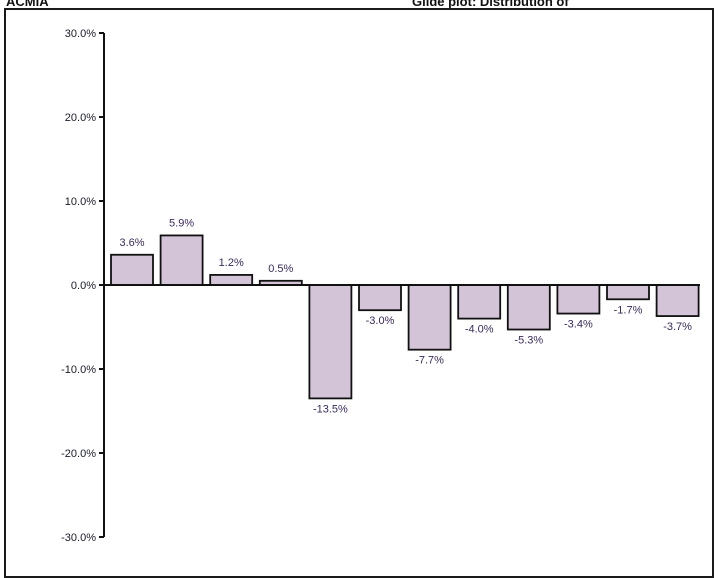 The width and height of the screenshot is (719, 578). I want to click on data-label: -1.7%, so click(628, 310).